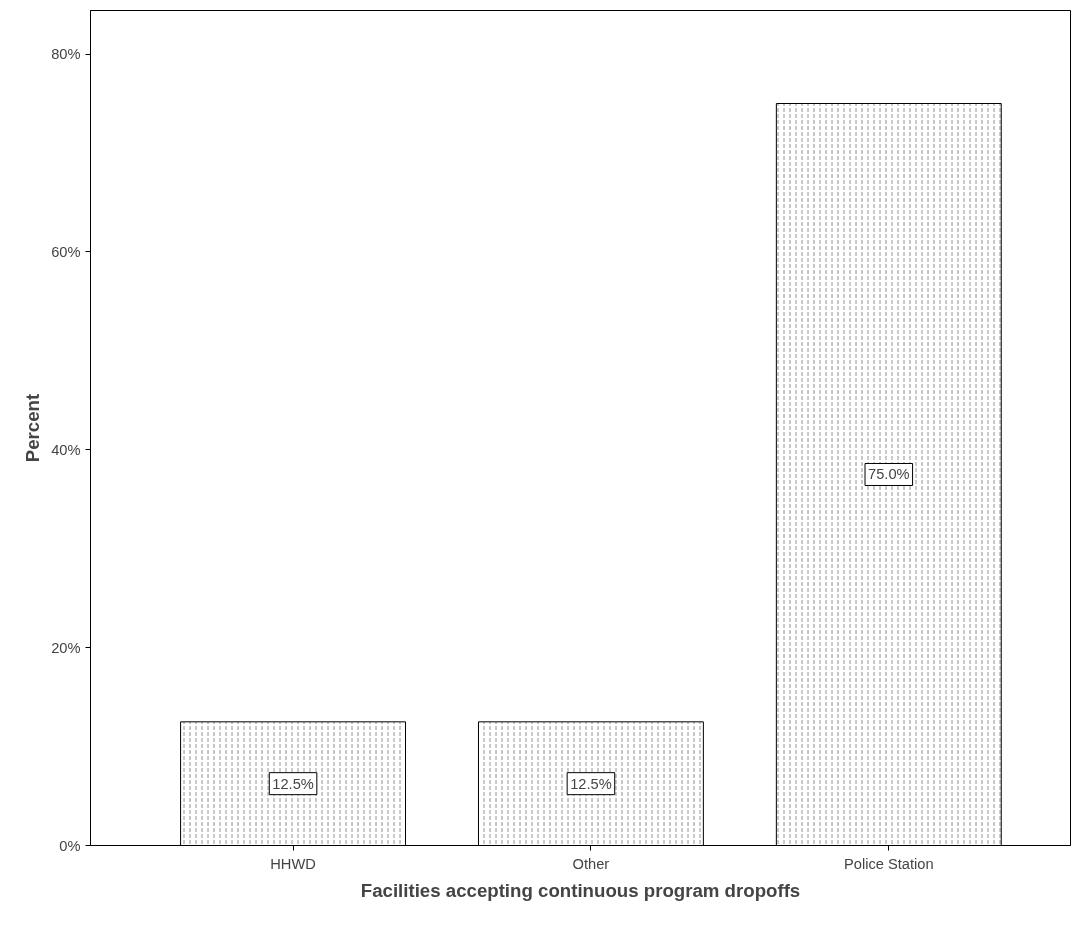 Image resolution: width=1082 pixels, height=936 pixels. Describe the element at coordinates (66, 54) in the screenshot. I see `y-tick-label: 80%` at that location.